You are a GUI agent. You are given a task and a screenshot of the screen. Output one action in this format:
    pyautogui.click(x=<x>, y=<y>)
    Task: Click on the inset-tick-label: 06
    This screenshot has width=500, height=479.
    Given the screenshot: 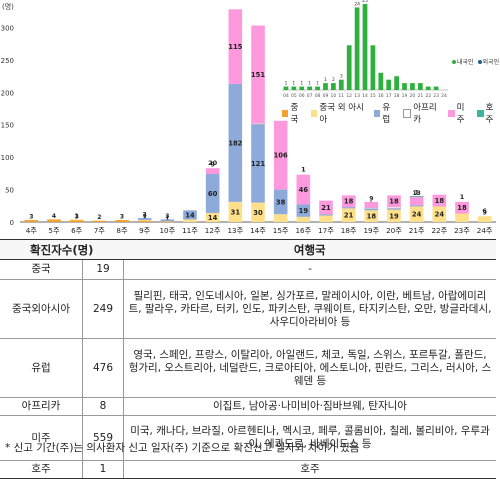 What is the action you would take?
    pyautogui.click(x=302, y=96)
    